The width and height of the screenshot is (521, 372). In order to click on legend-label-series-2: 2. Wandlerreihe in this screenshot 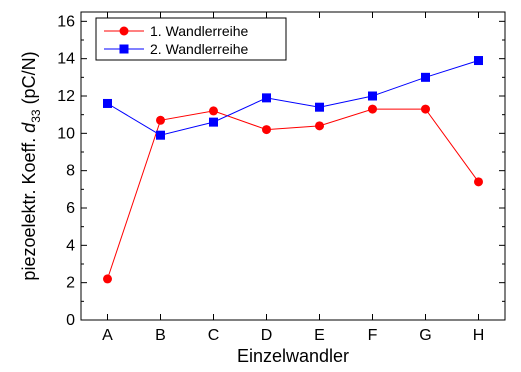, I will do `click(199, 49)`.